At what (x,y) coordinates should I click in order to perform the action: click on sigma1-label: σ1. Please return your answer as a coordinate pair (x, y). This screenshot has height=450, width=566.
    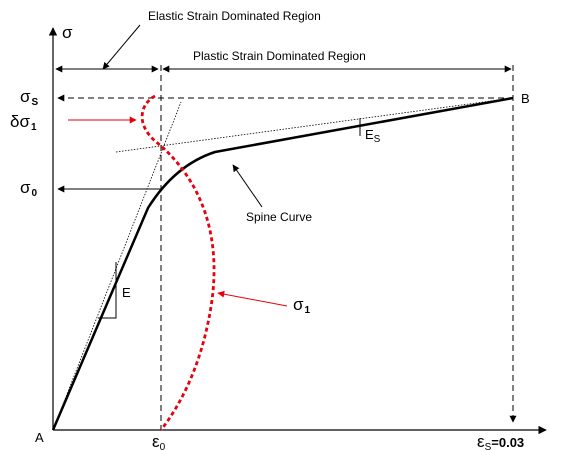
    Looking at the image, I should click on (302, 305).